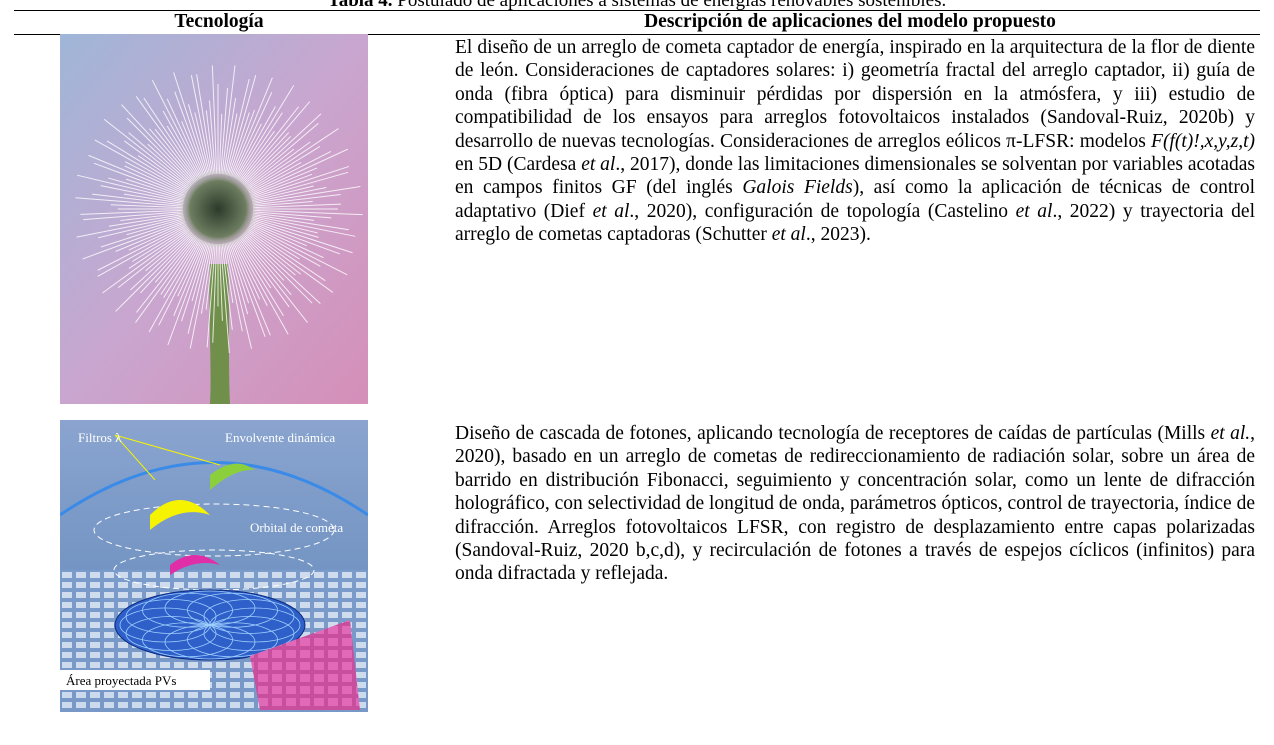  Describe the element at coordinates (121, 680) in the screenshot. I see `image-label: Área proyectada PVs` at that location.